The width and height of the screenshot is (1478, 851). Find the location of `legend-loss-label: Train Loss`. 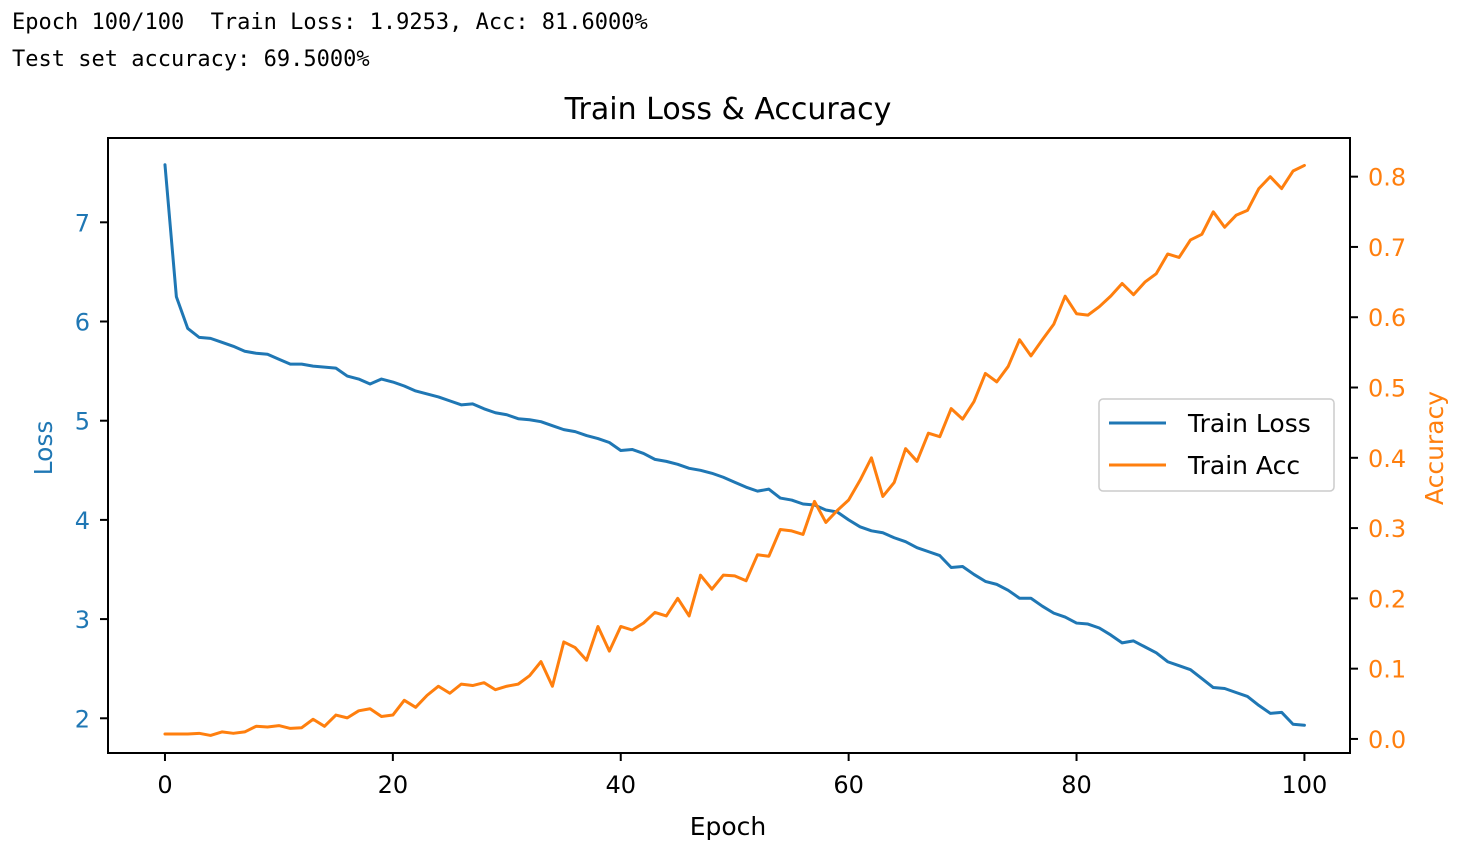

legend-loss-label: Train Loss is located at coordinates (1249, 423).